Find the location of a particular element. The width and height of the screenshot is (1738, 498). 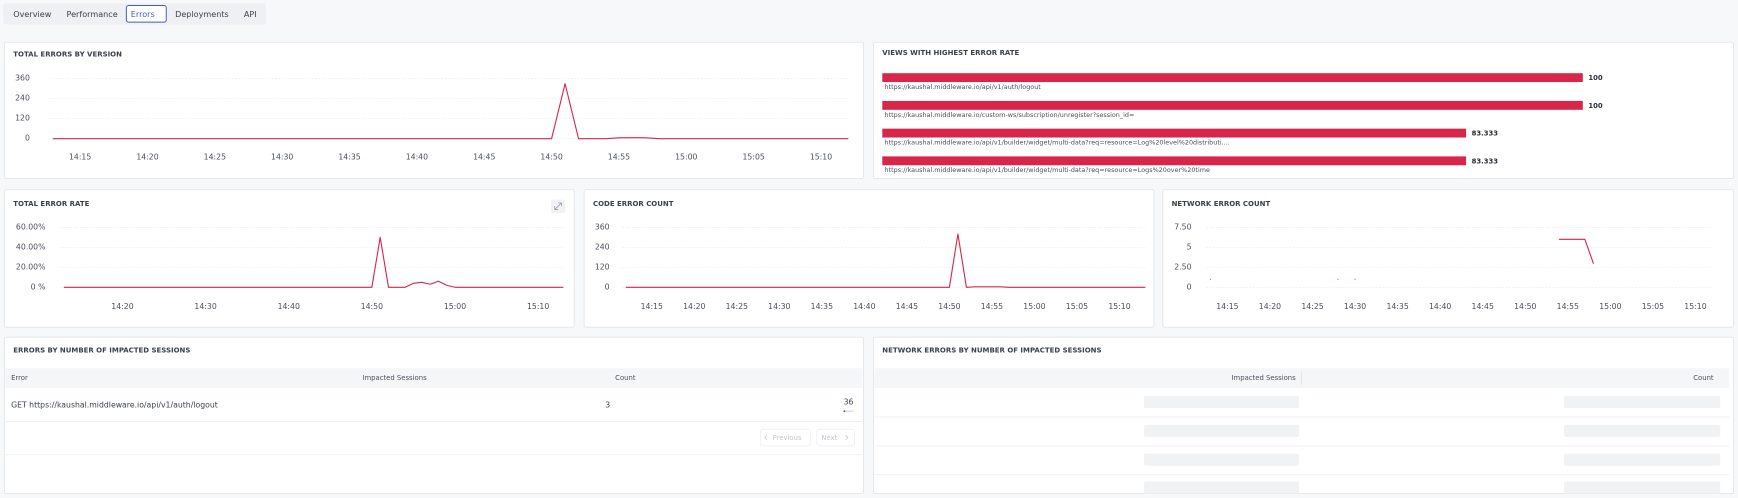

table-title: ERRORS BY NUMBER OF IMPACTED SESSIONS is located at coordinates (101, 350).